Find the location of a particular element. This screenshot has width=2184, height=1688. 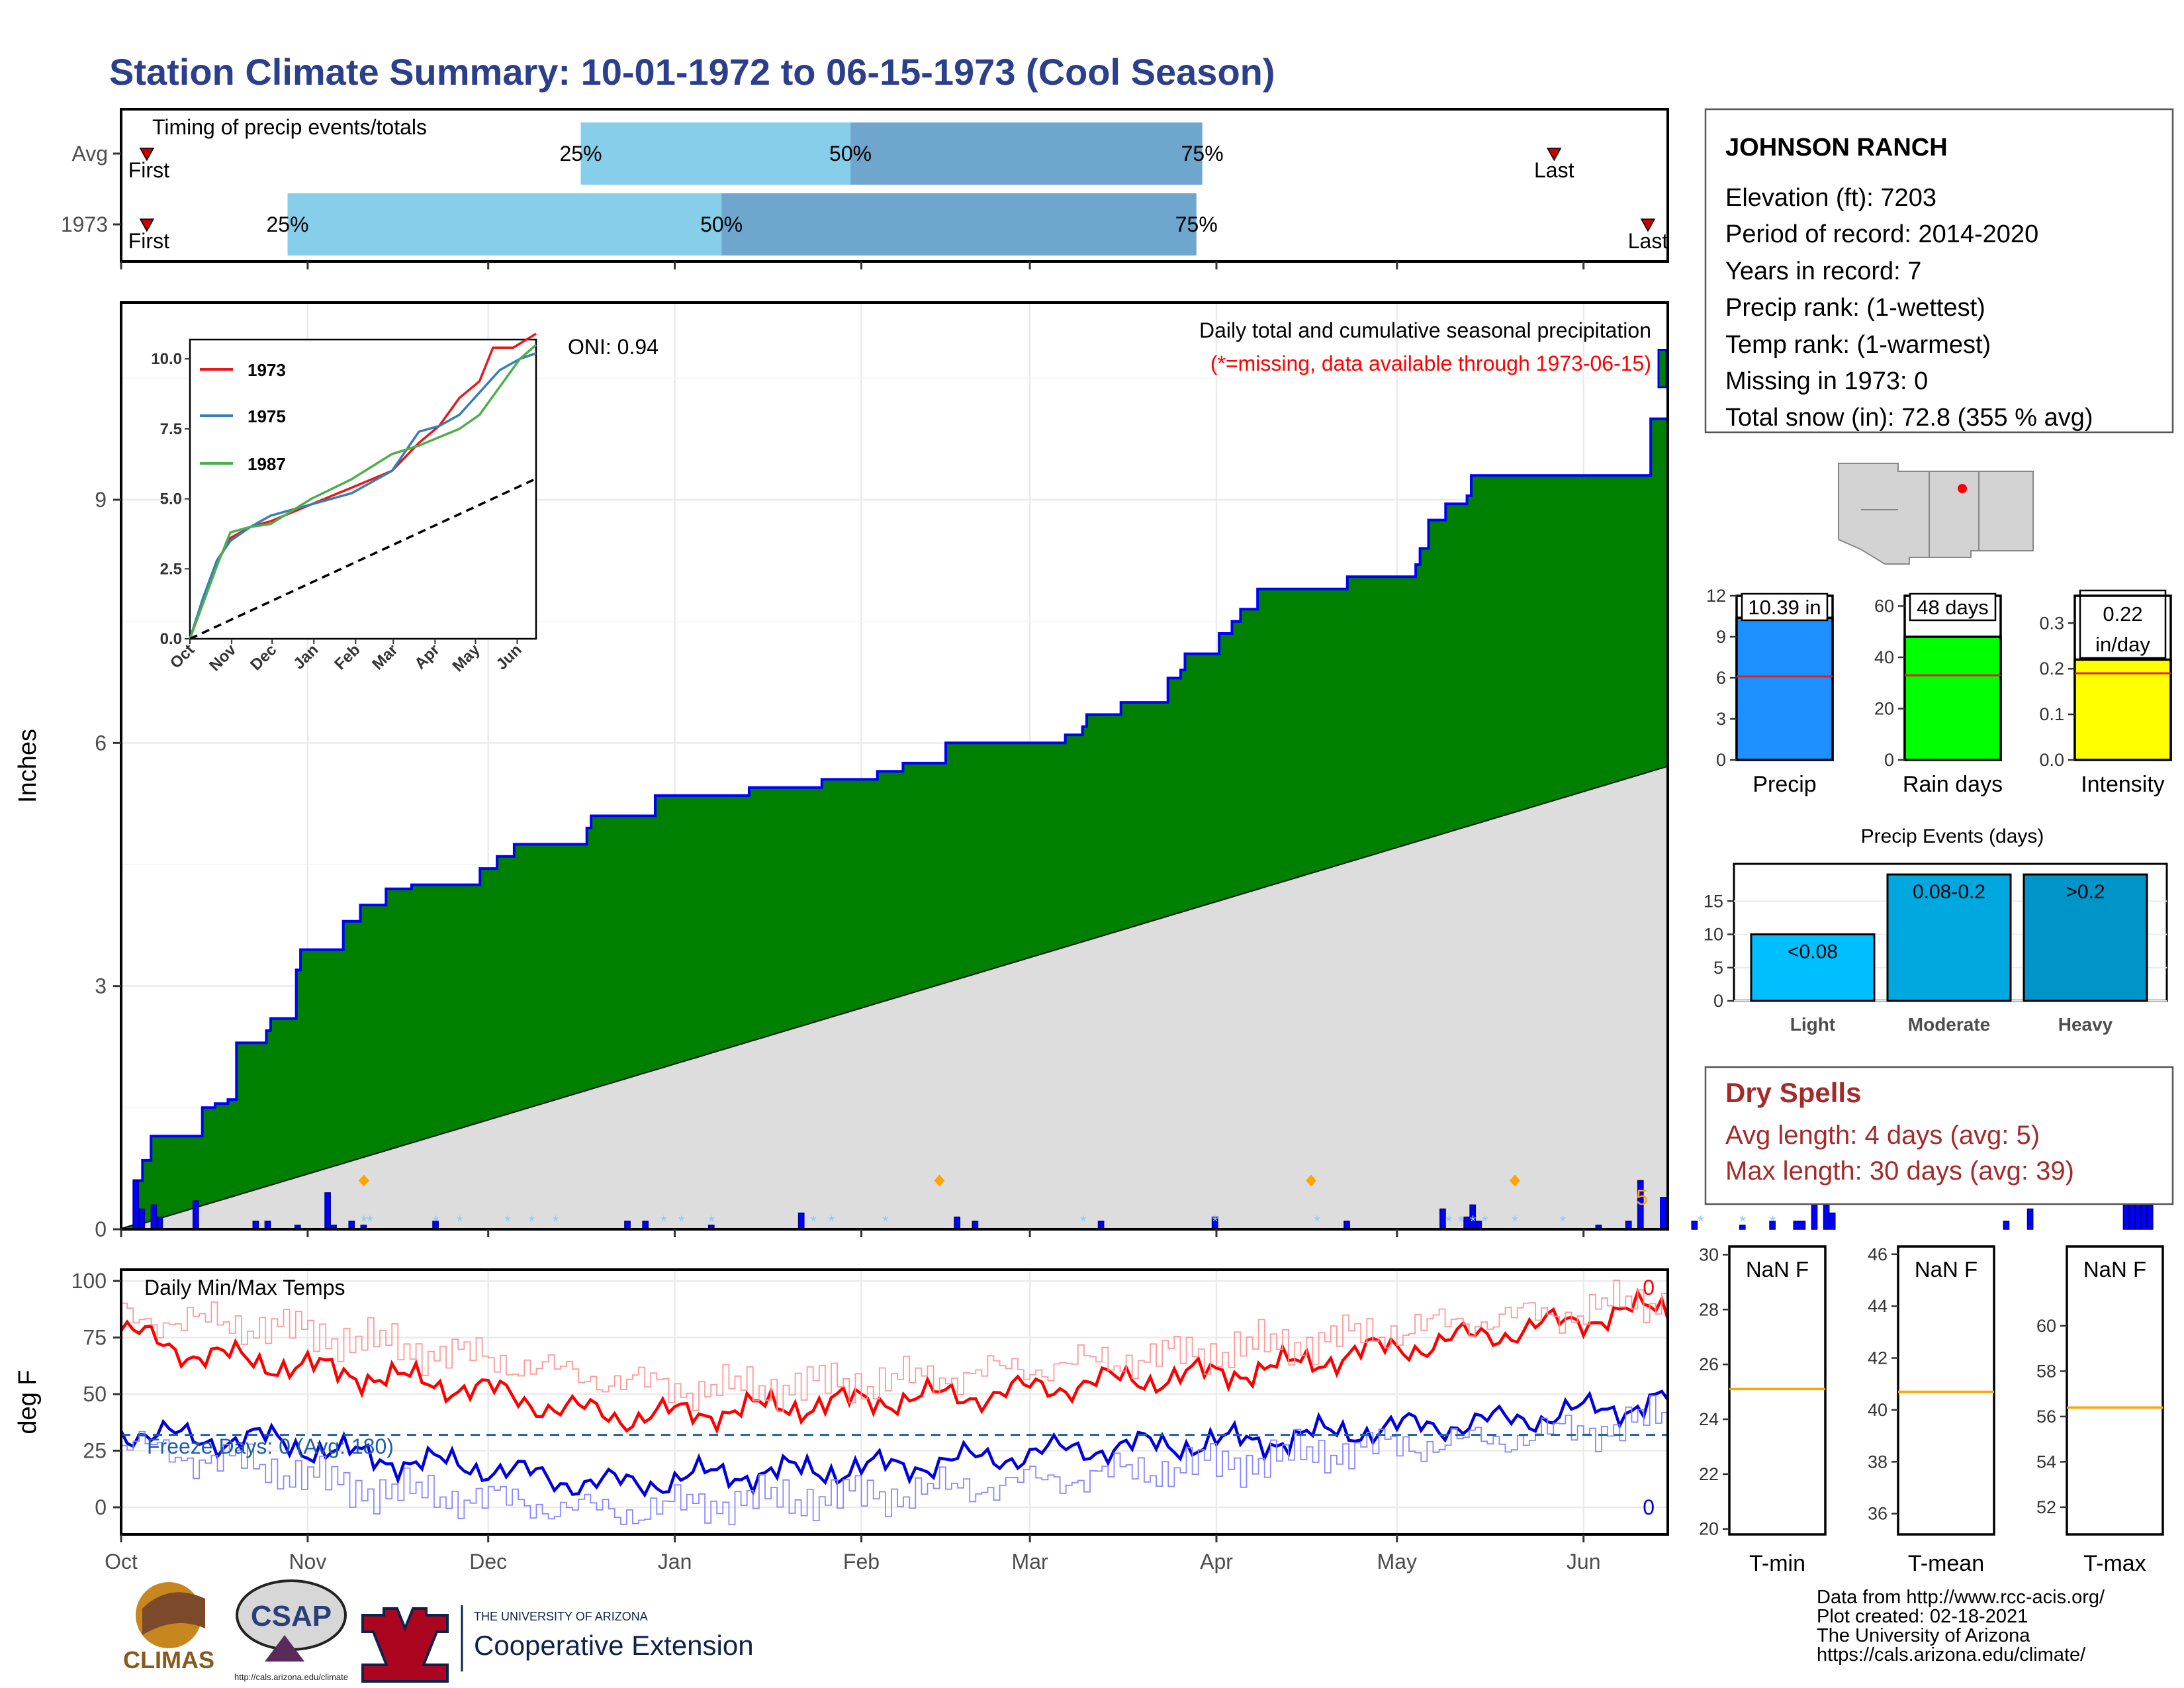

temp-y-tick-label: 100 is located at coordinates (89, 1281).